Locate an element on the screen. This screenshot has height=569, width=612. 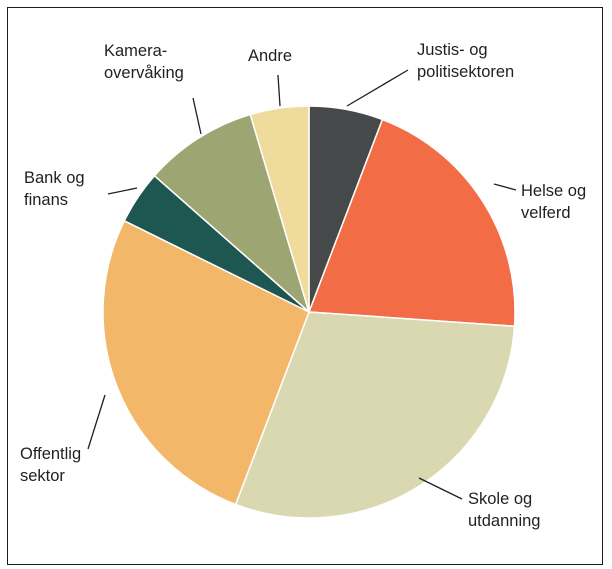
slice-label-line: Offentlig is located at coordinates (50, 454).